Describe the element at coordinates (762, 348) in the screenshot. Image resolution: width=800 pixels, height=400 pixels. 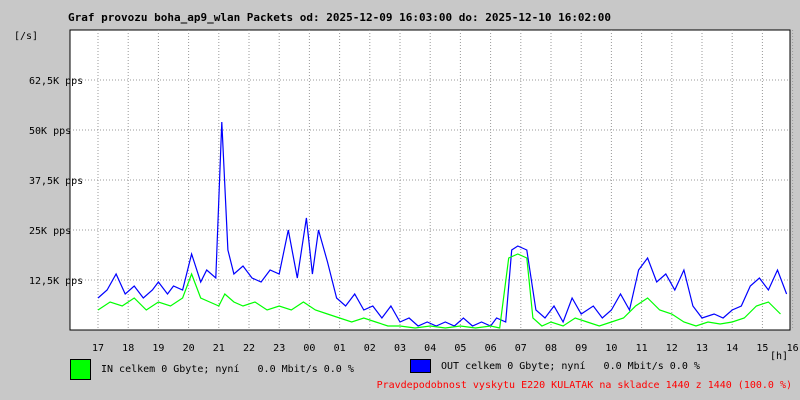
I see `x-tick-label: 15` at that location.